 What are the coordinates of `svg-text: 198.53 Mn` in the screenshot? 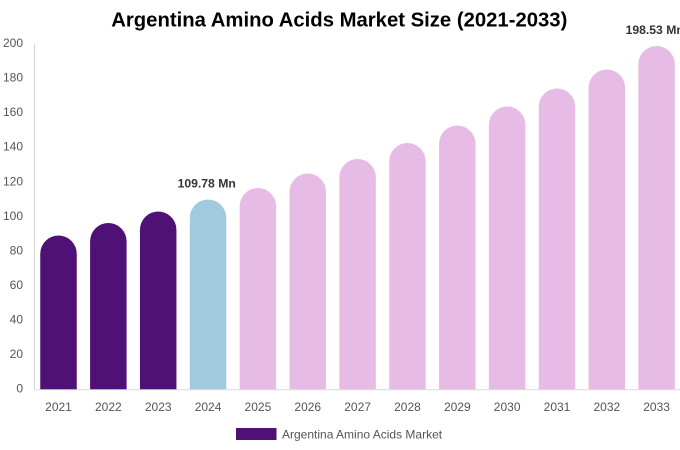 It's located at (653, 30).